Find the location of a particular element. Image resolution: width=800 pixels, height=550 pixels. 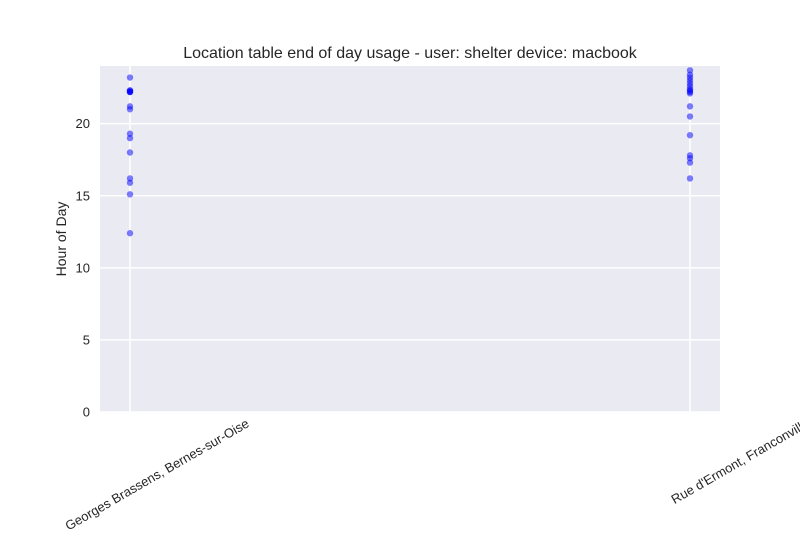

y-axis-label: Hour of Day is located at coordinates (61, 239).